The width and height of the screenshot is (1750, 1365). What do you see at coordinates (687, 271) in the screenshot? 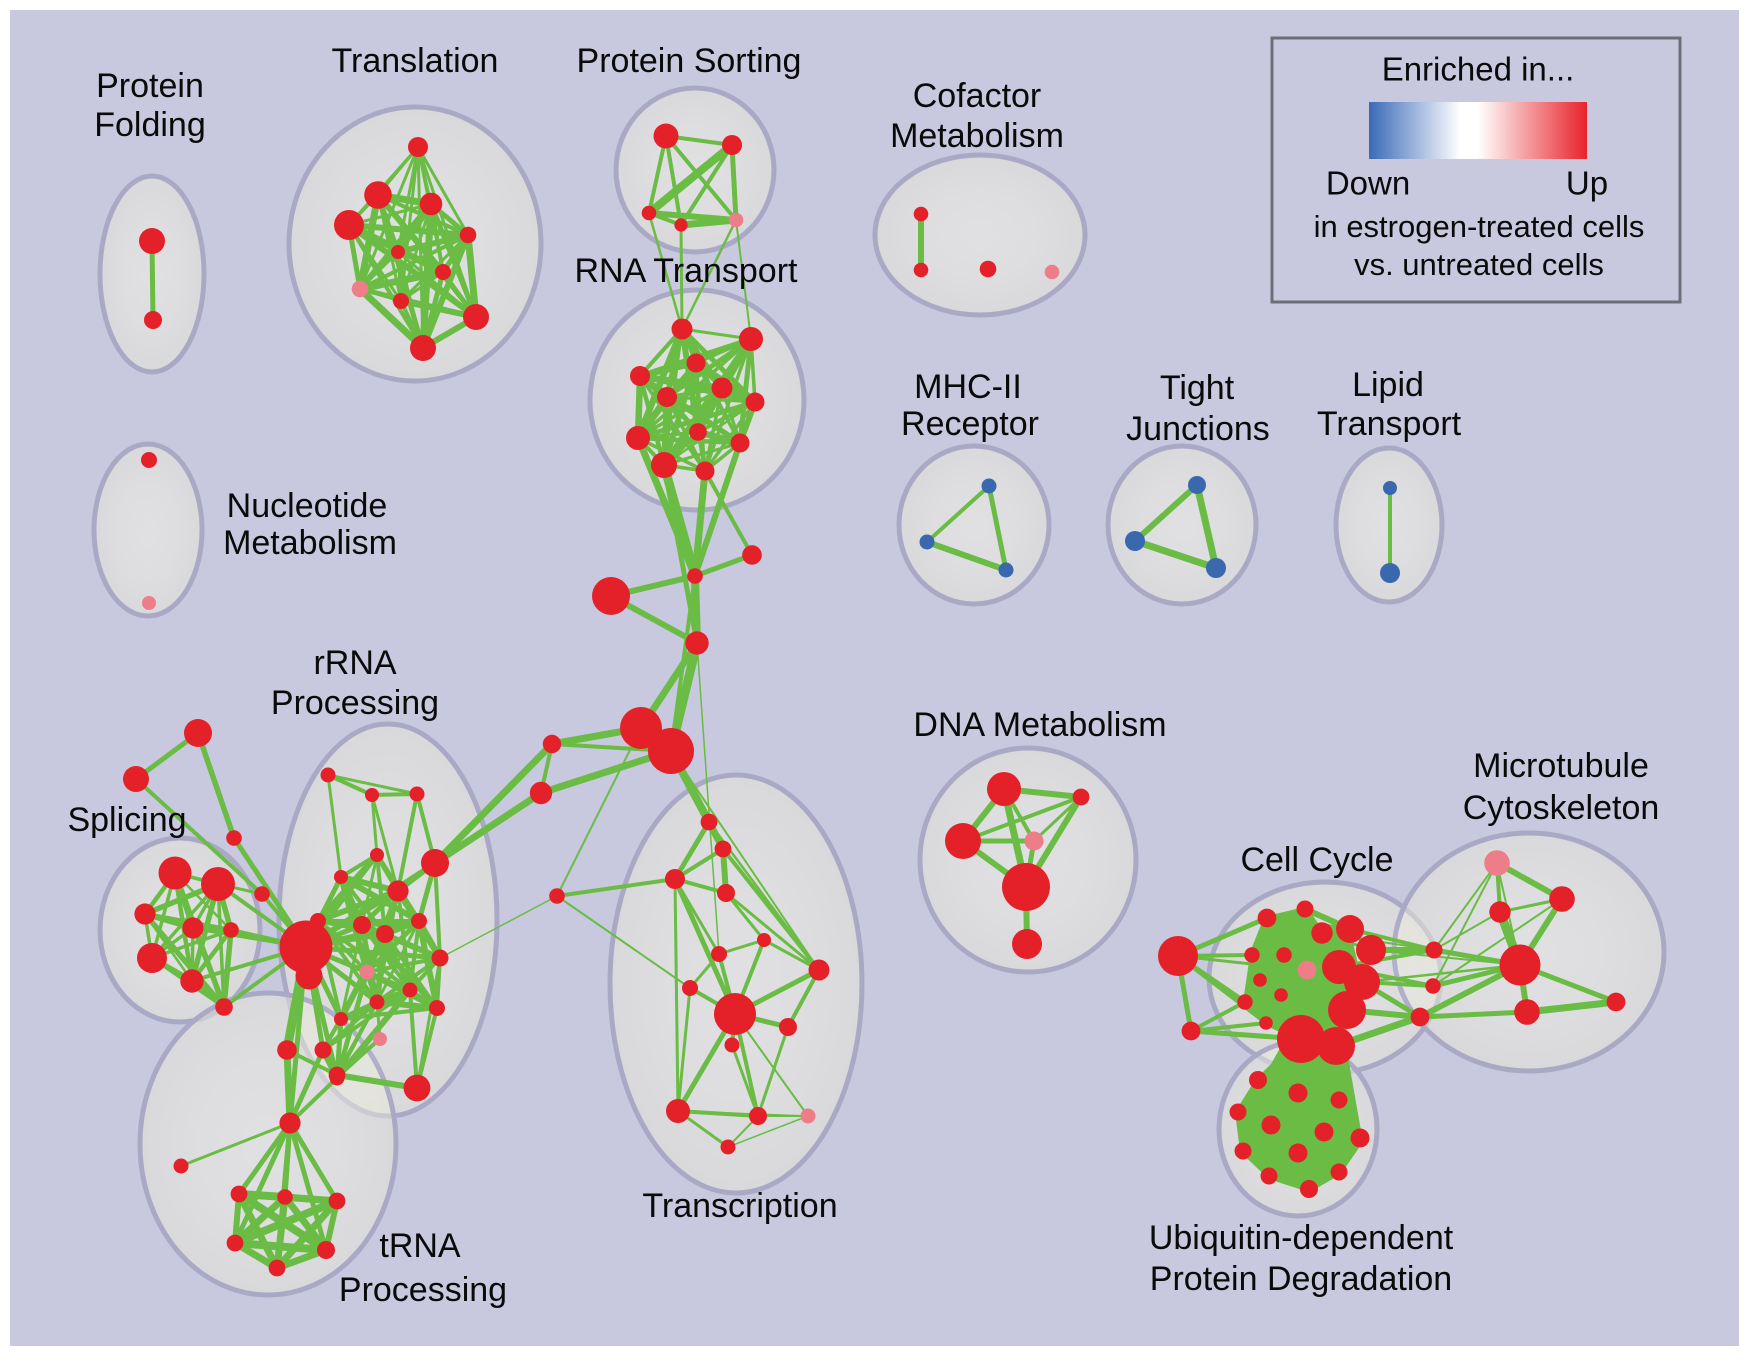
I see `svg-text: RNA Transport` at bounding box center [687, 271].